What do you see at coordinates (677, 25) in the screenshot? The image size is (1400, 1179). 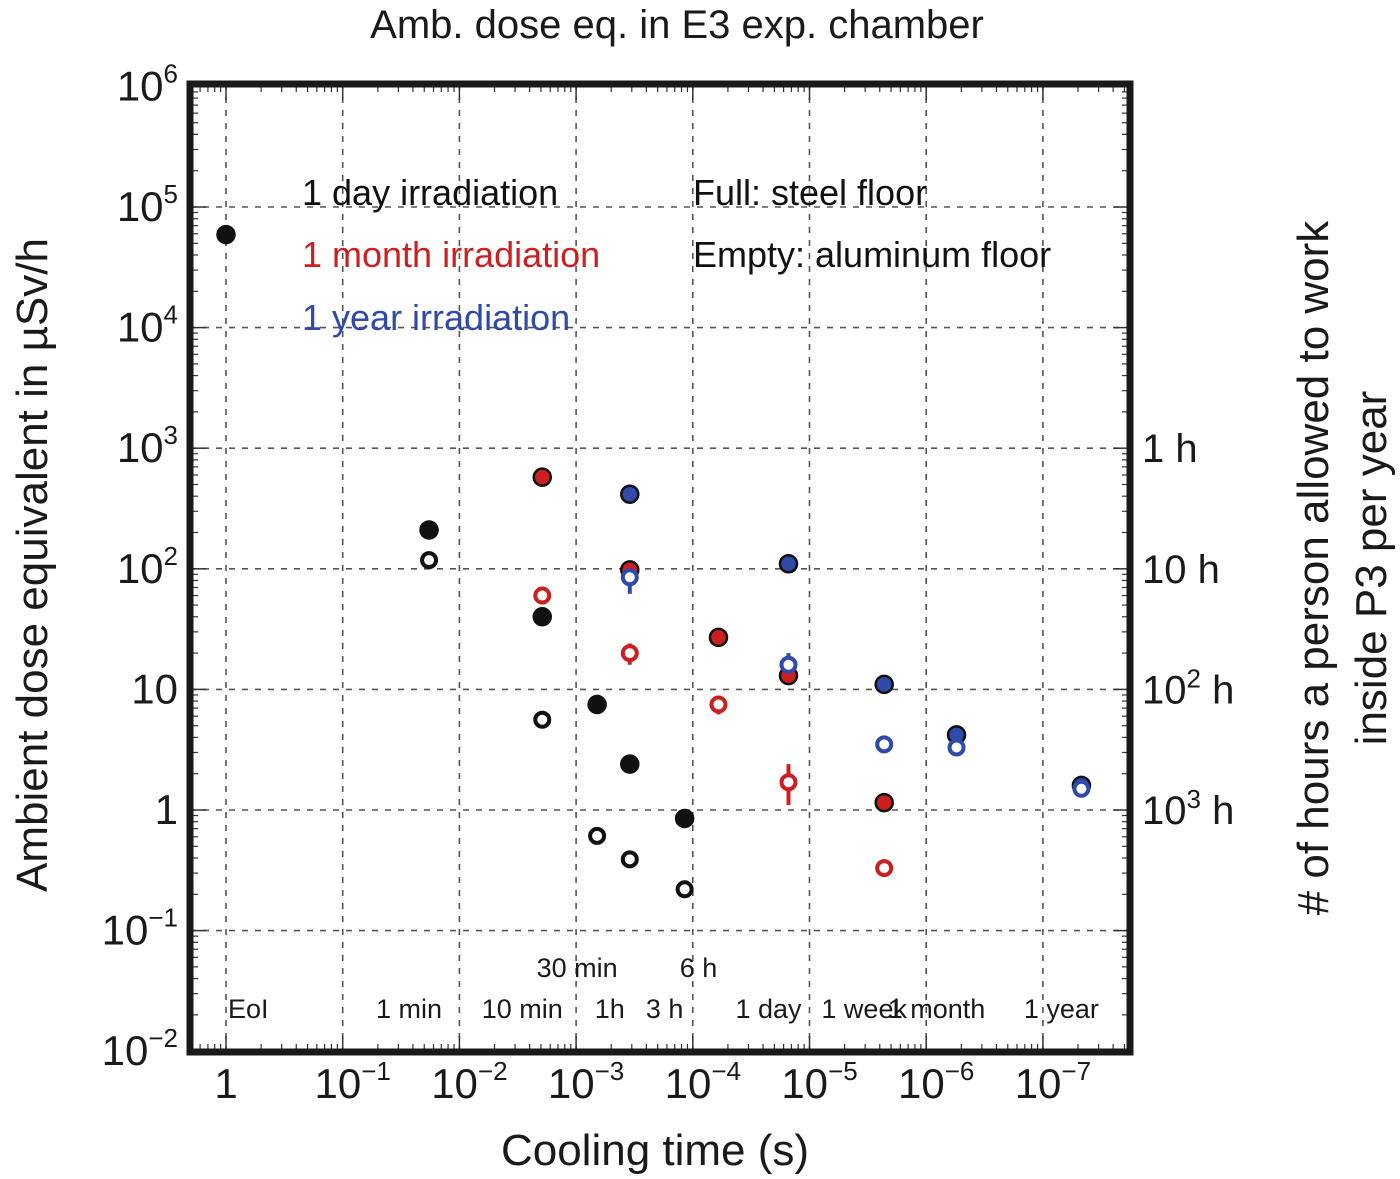 I see `chart-title: Amb. dose eq. in E3 exp. chamber` at bounding box center [677, 25].